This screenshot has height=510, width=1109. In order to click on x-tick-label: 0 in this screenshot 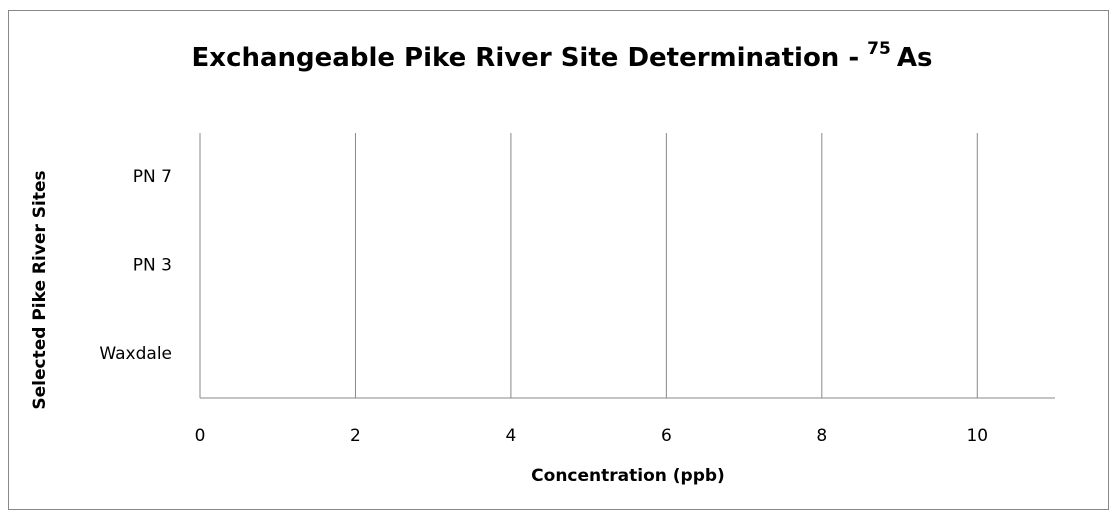, I will do `click(200, 436)`.